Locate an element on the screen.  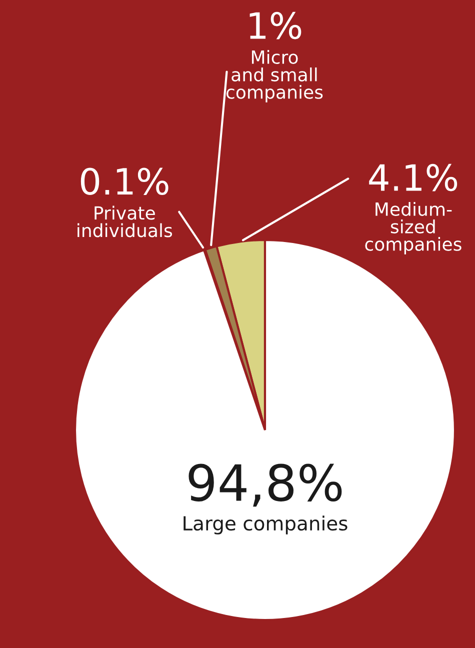
data-label: 94,8% is located at coordinates (265, 485).